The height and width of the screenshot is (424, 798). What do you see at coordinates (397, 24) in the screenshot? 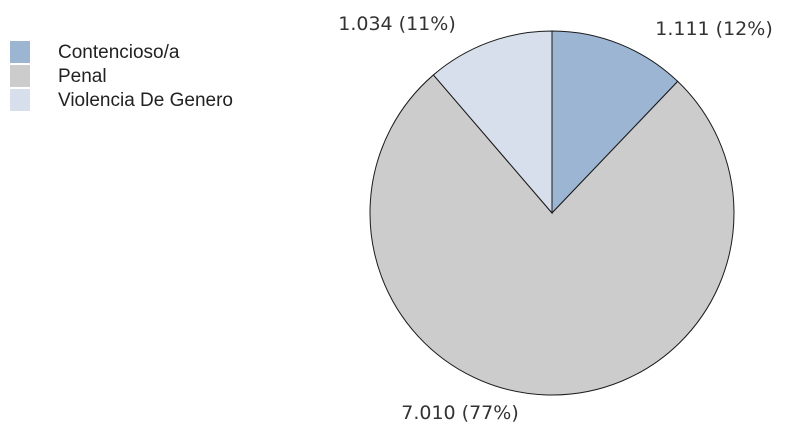
I see `data-label: 1.034 (11%)` at bounding box center [397, 24].